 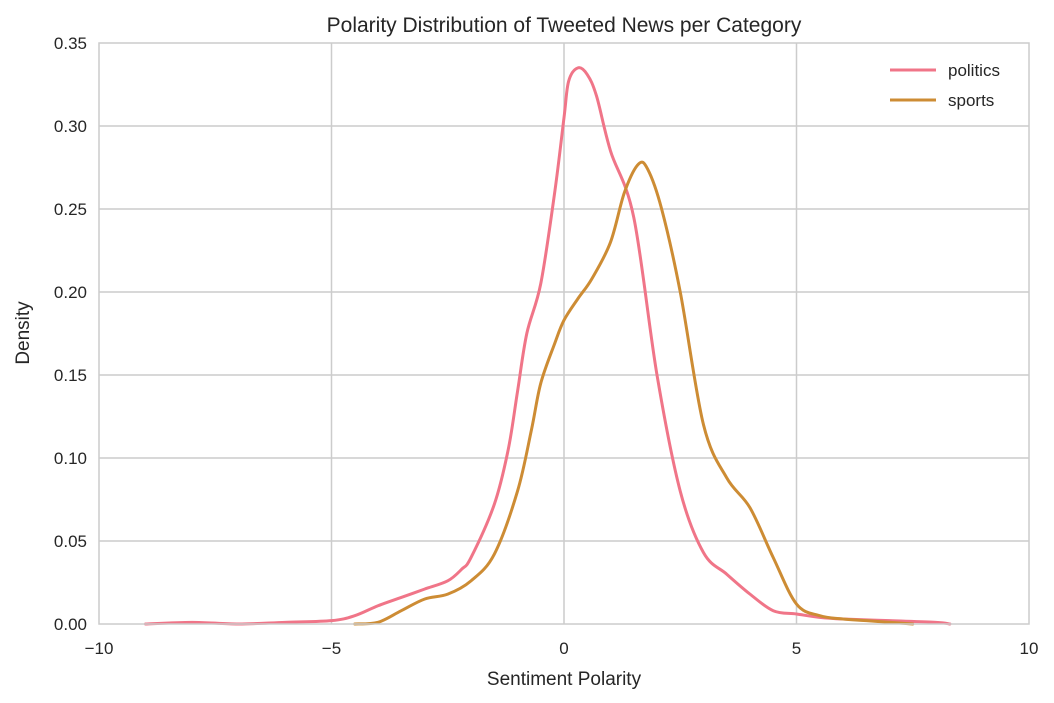 I want to click on x-tick-label: −5, so click(x=331, y=648).